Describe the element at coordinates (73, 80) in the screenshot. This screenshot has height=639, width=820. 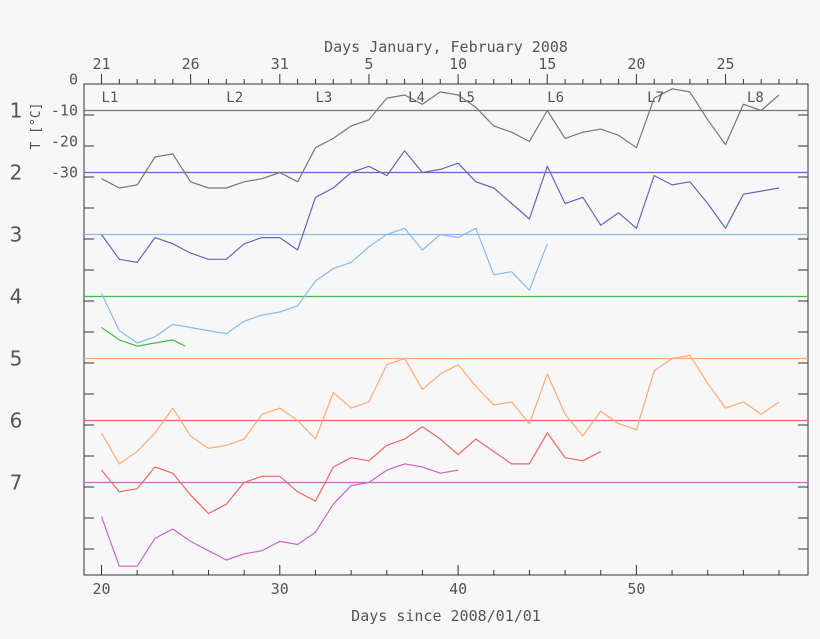
I see `y-tick-label: 0` at that location.